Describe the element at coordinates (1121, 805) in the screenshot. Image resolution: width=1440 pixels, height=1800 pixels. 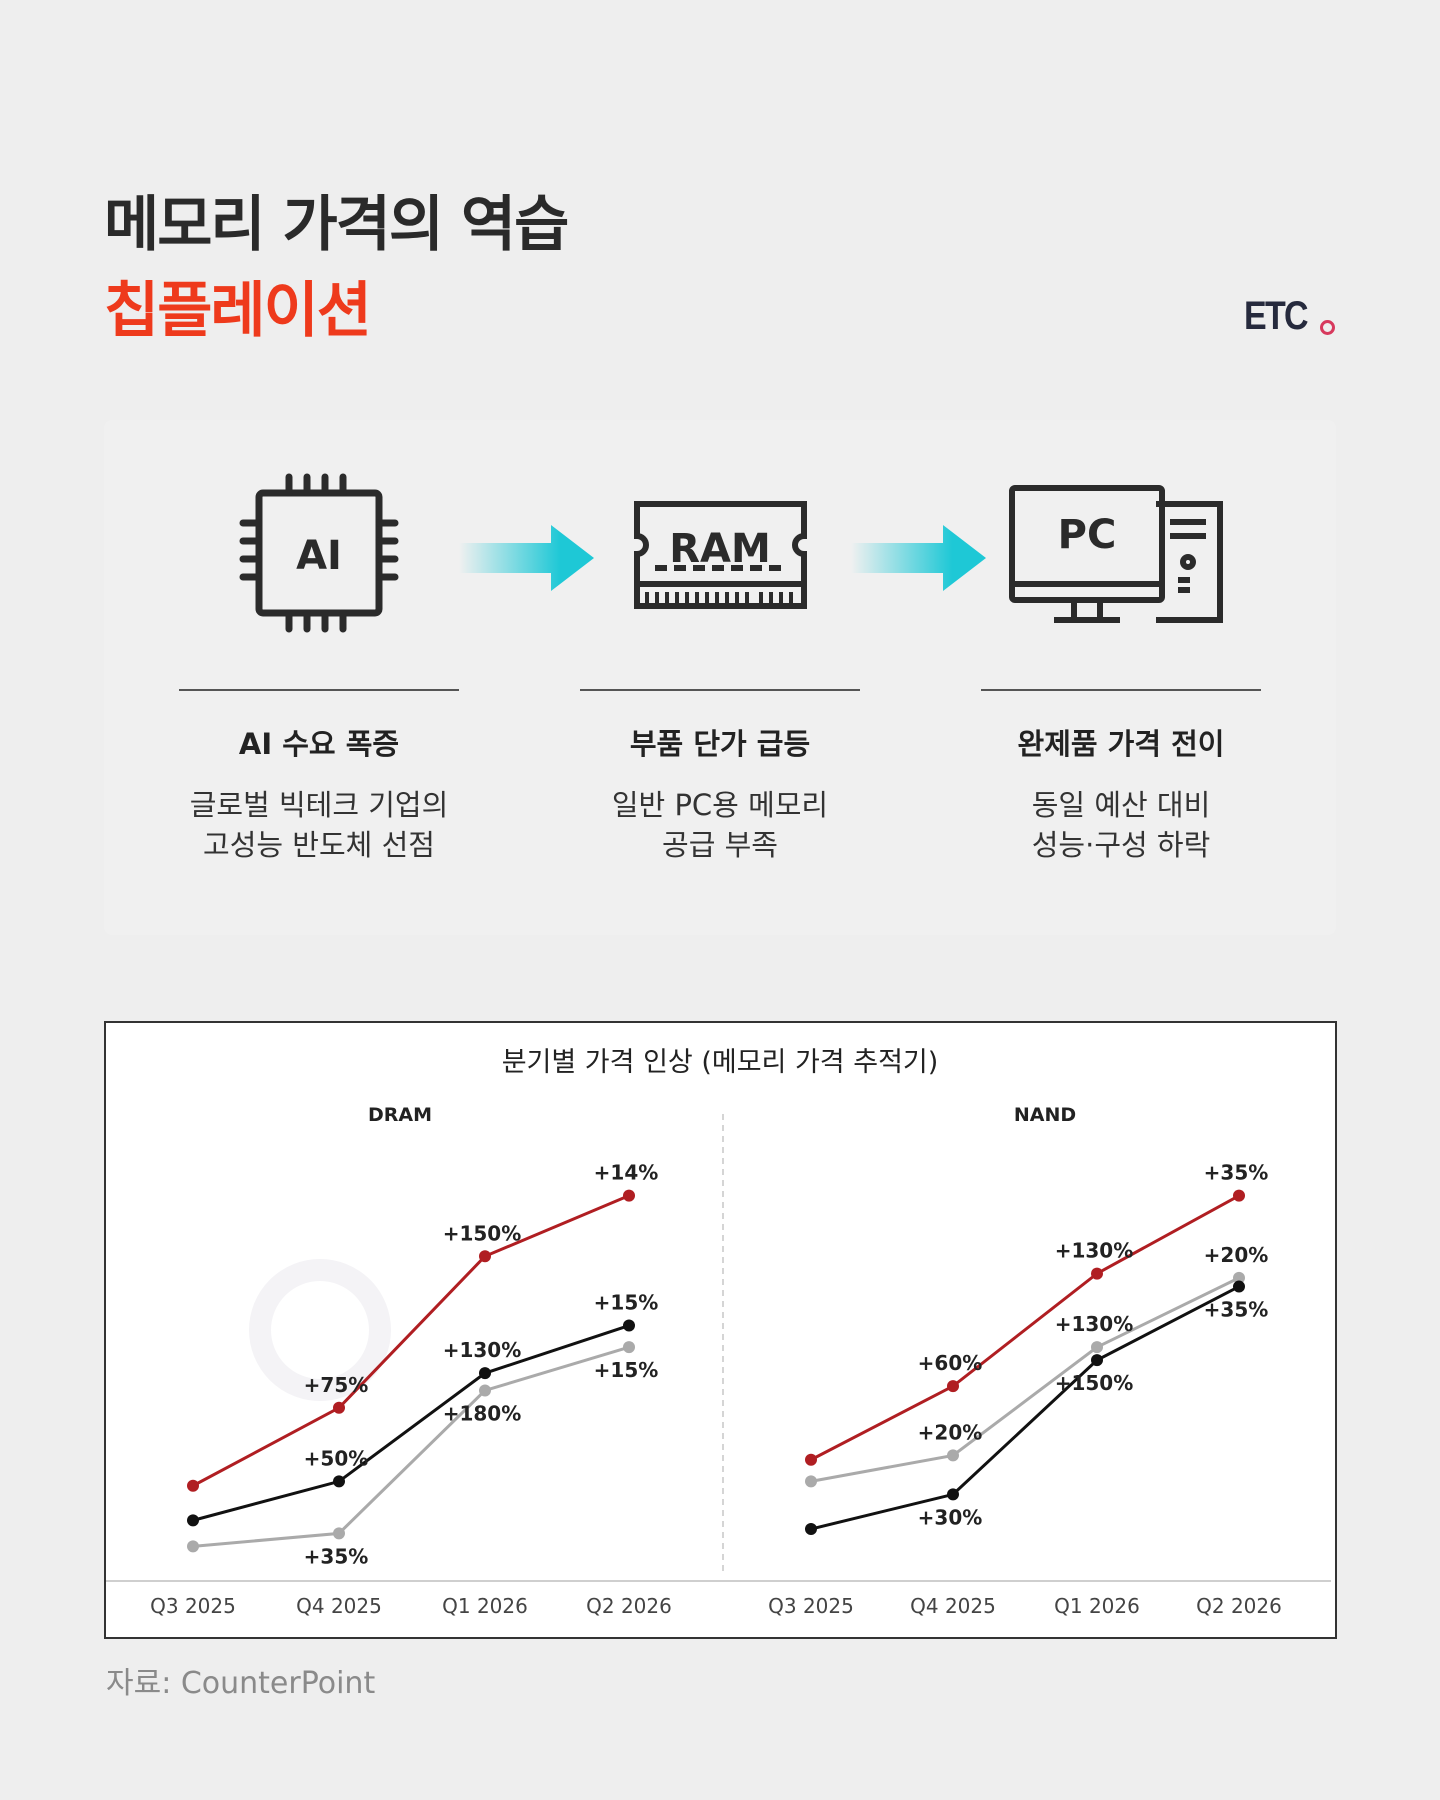
I see `step-description-line: 동일 예산 대비` at that location.